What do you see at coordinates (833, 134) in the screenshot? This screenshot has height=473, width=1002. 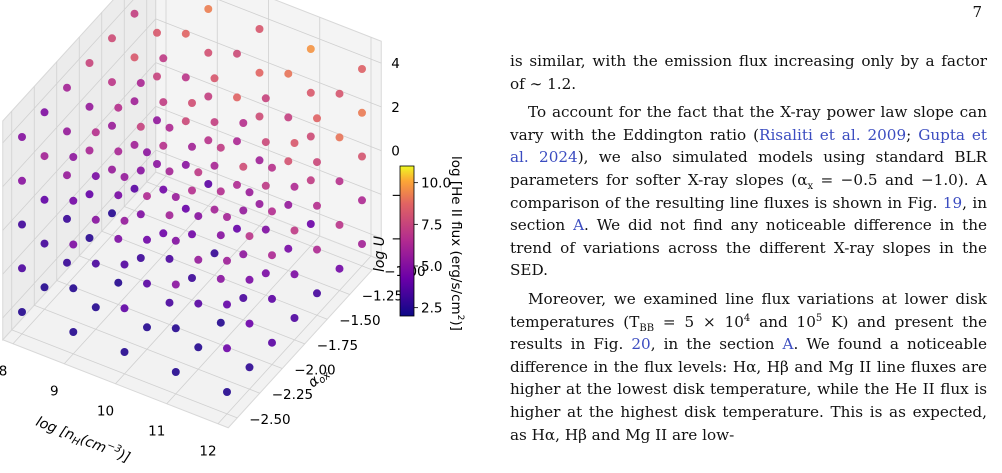 I see `citation-risaliti: Risaliti et al. 2009` at bounding box center [833, 134].